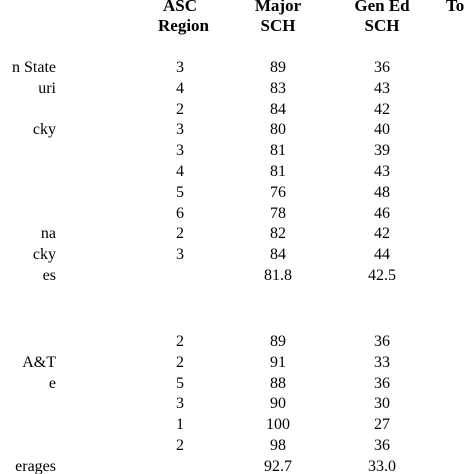 The image size is (474, 474). What do you see at coordinates (382, 130) in the screenshot?
I see `gen-ed-sch-value: 40` at bounding box center [382, 130].